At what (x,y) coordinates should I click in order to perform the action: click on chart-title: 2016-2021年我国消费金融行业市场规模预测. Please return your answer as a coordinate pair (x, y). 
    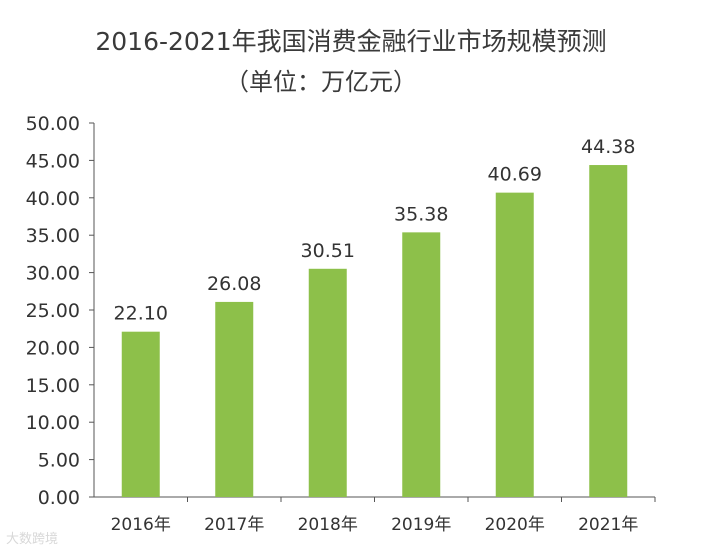
    Looking at the image, I should click on (351, 41).